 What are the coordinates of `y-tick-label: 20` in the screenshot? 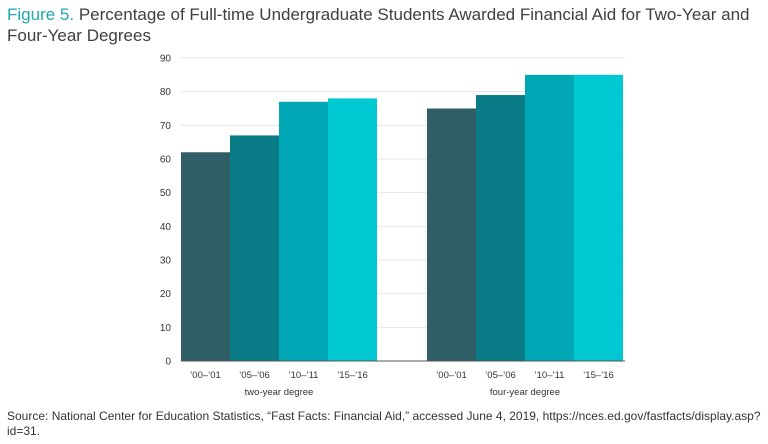 It's located at (166, 294).